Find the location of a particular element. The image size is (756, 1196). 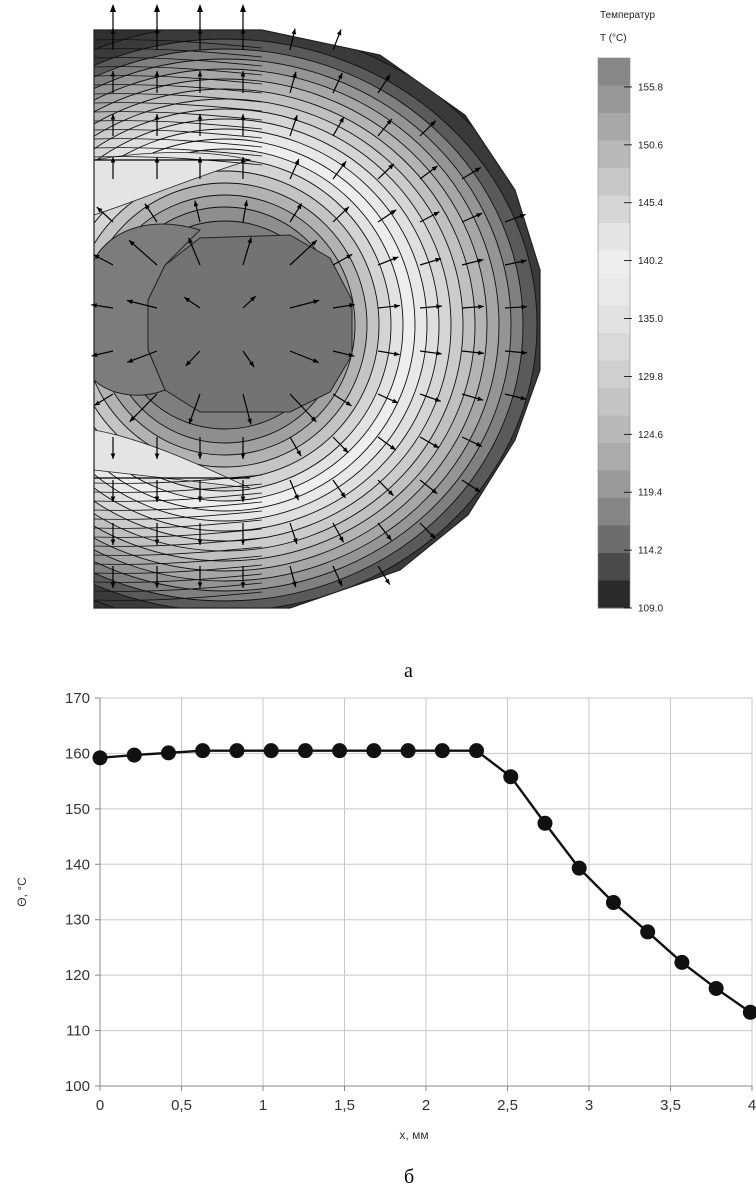

legend-frame is located at coordinates (614, 333).